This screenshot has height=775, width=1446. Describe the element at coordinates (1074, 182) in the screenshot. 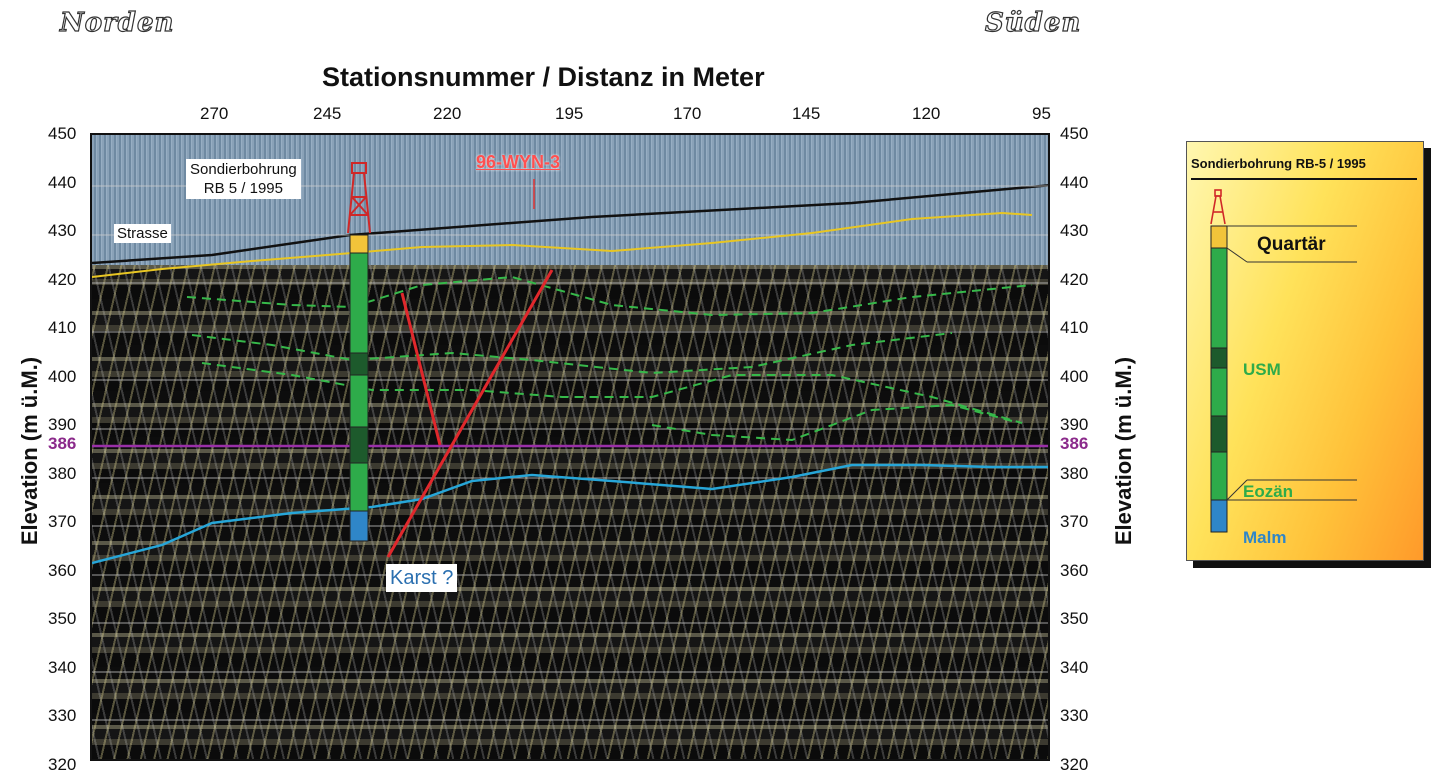

I see `y-tick-right: 440` at that location.